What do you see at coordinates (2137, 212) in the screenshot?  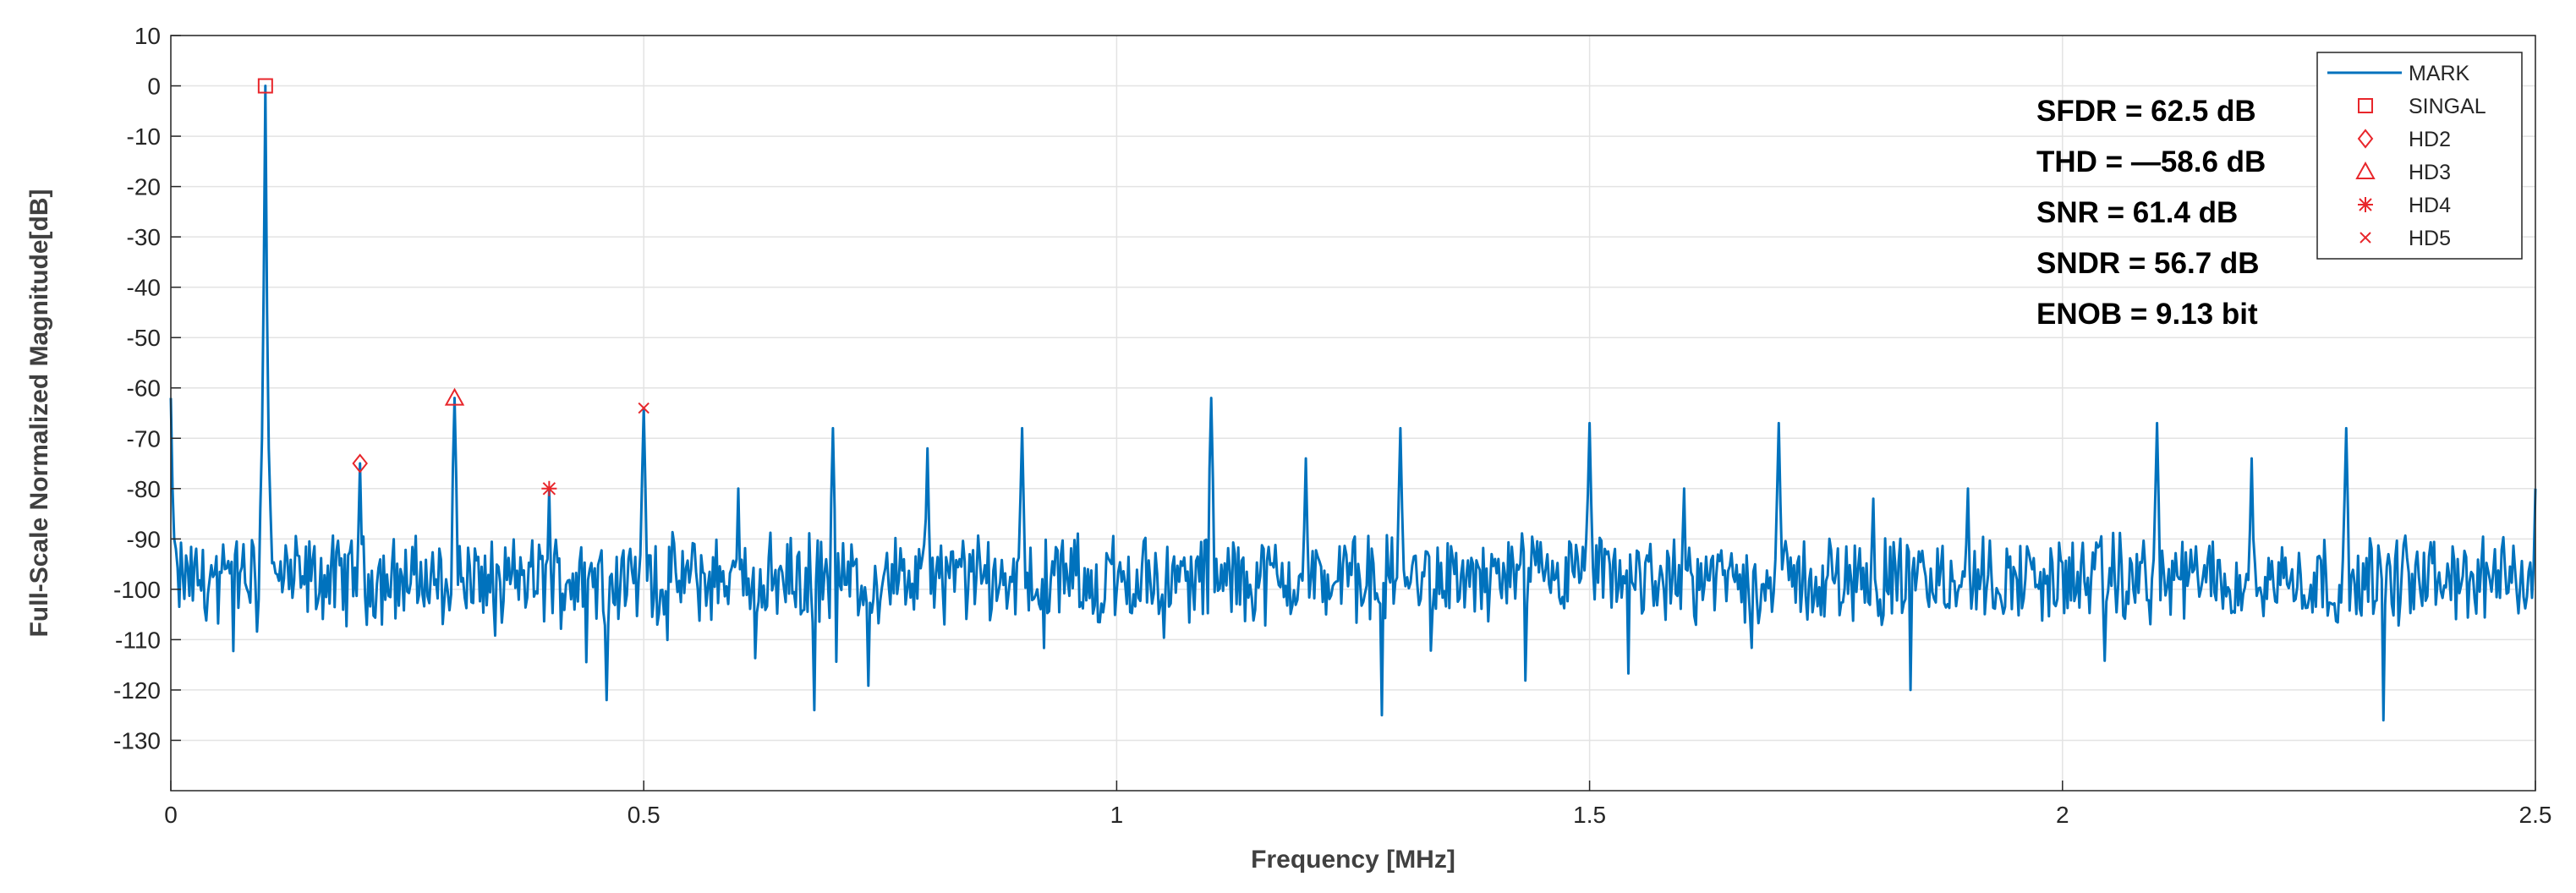 I see `metric-snr: SNR = 61.4 dB` at bounding box center [2137, 212].